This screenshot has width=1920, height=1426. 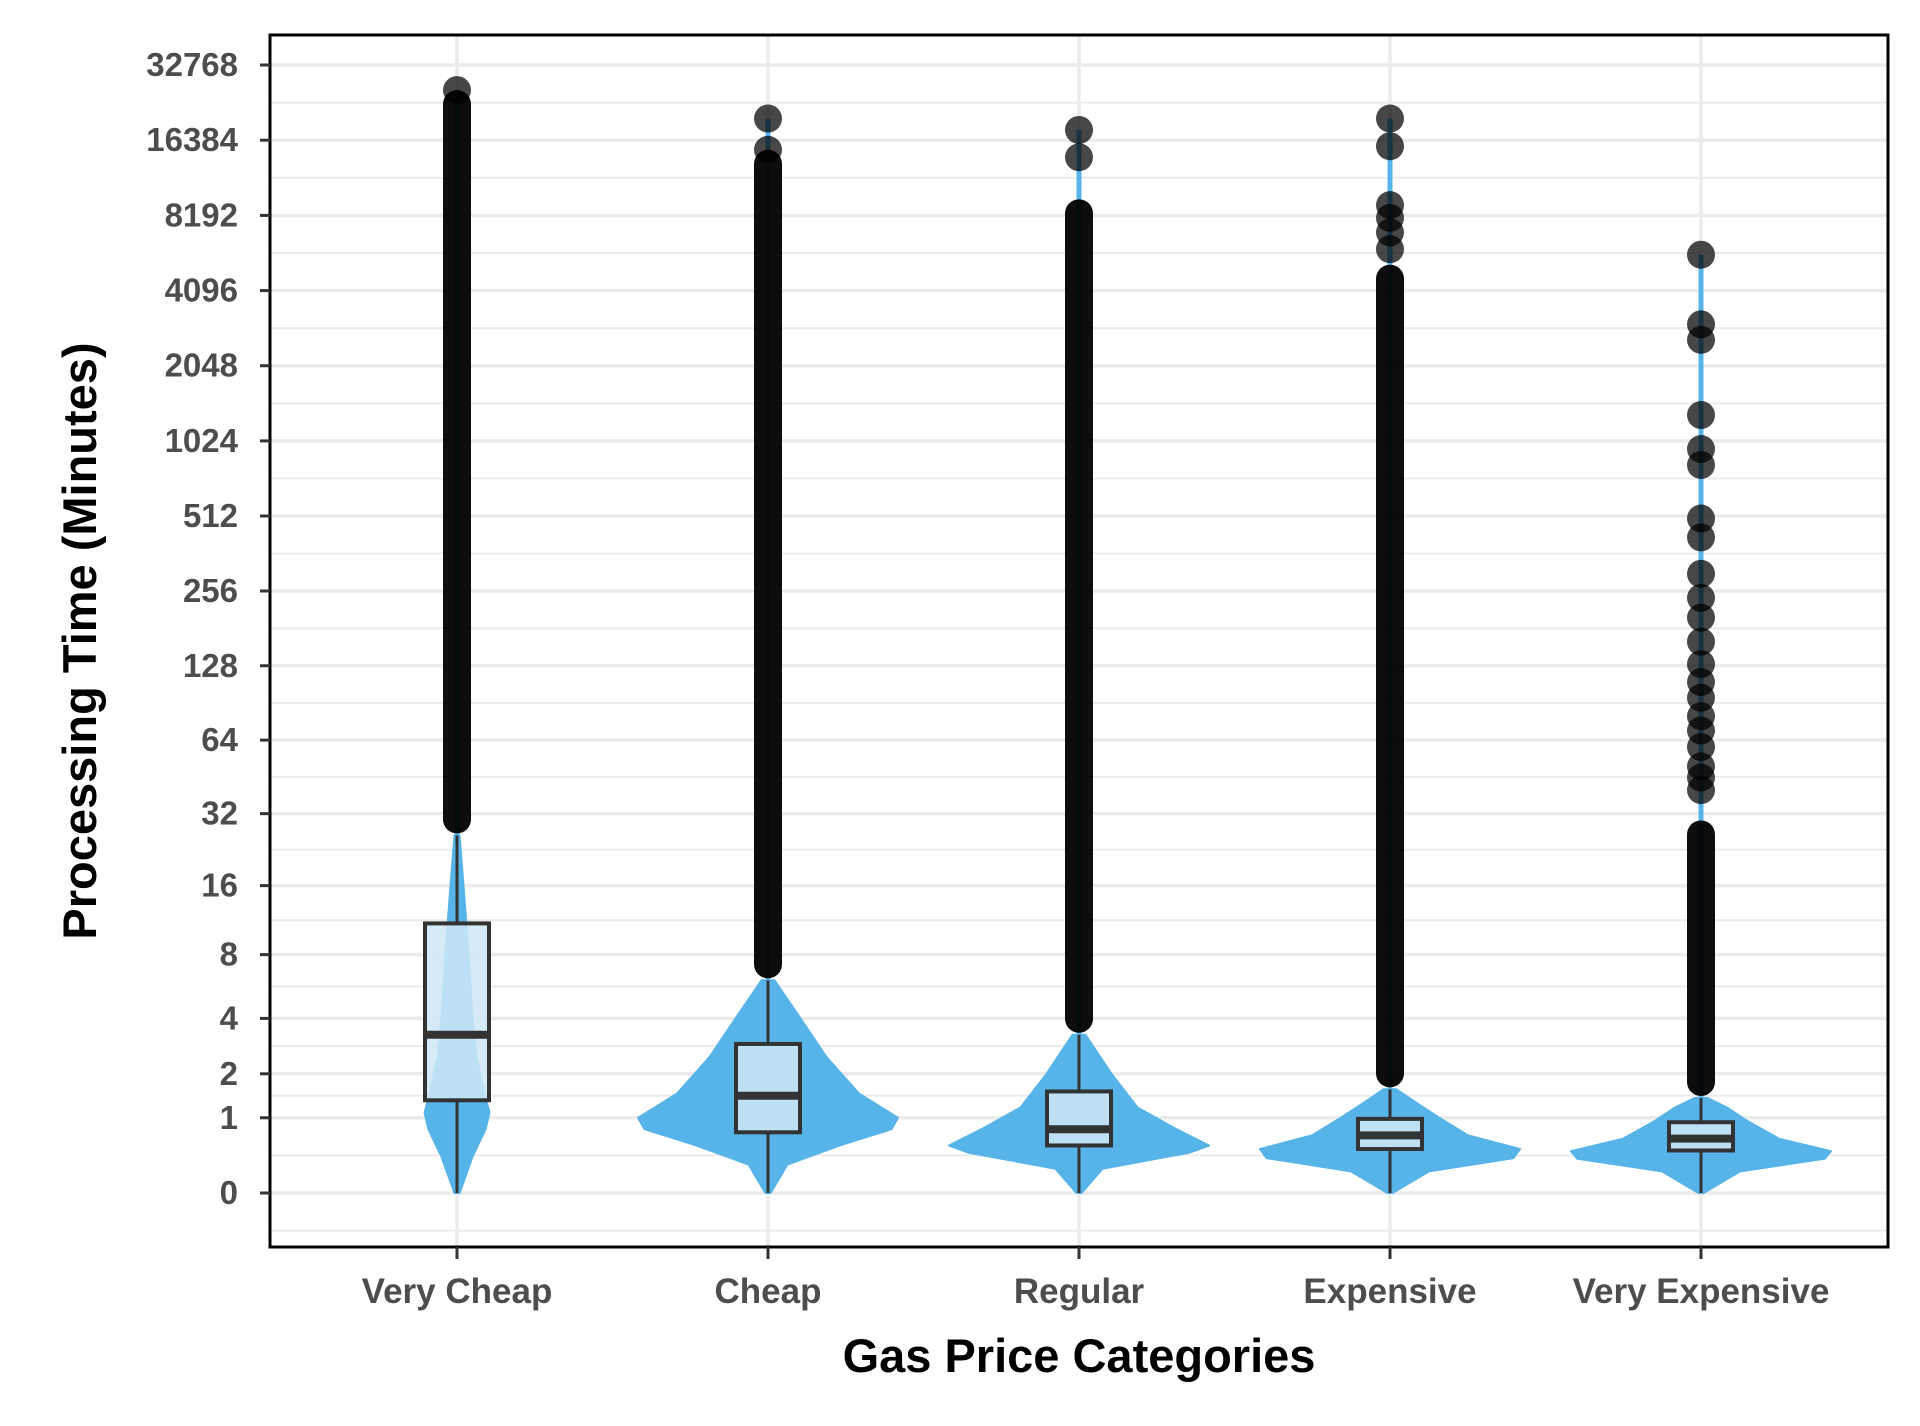 What do you see at coordinates (202, 440) in the screenshot?
I see `y-tick-label: 1024` at bounding box center [202, 440].